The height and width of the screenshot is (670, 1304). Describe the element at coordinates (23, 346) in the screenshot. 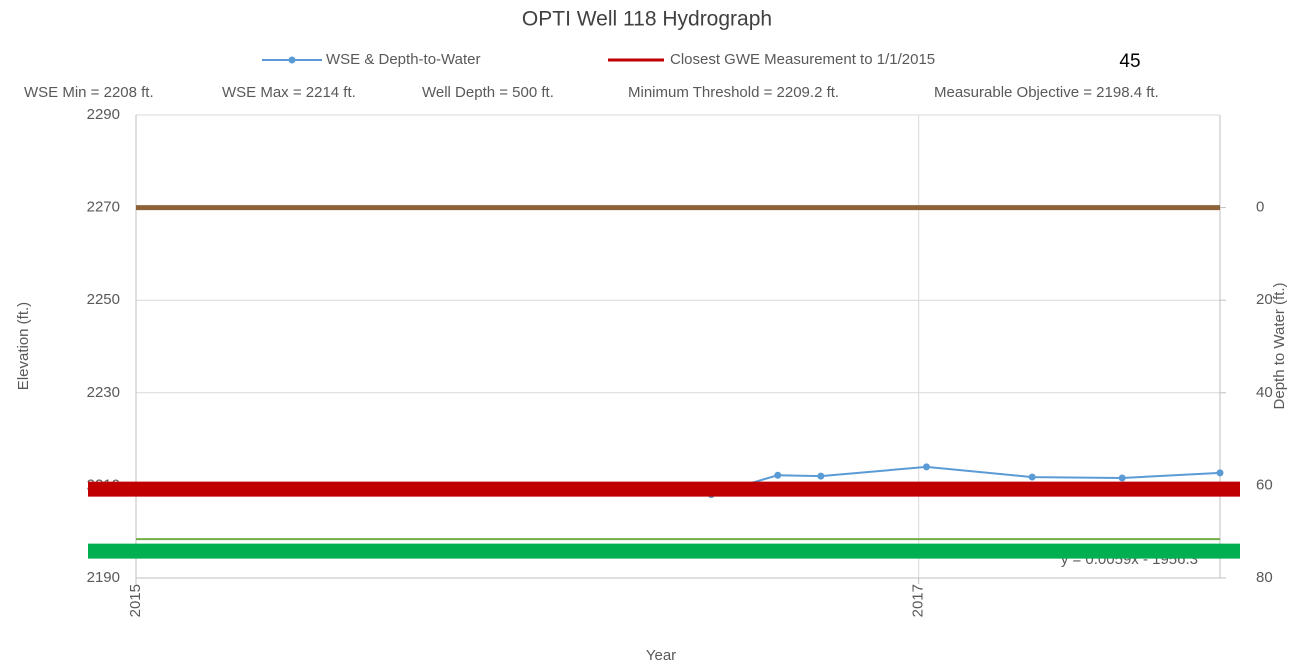

I see `y-axis-label: Elevation (ft.)` at that location.